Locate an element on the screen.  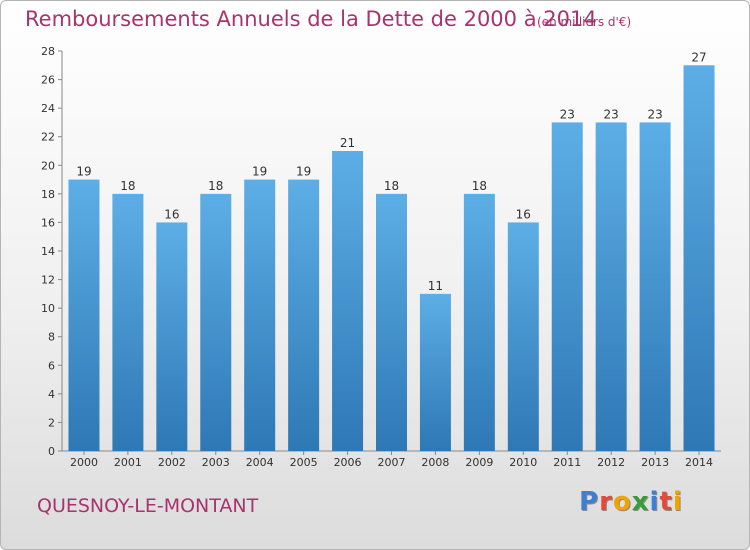
x-tick-label: 2003 is located at coordinates (216, 462).